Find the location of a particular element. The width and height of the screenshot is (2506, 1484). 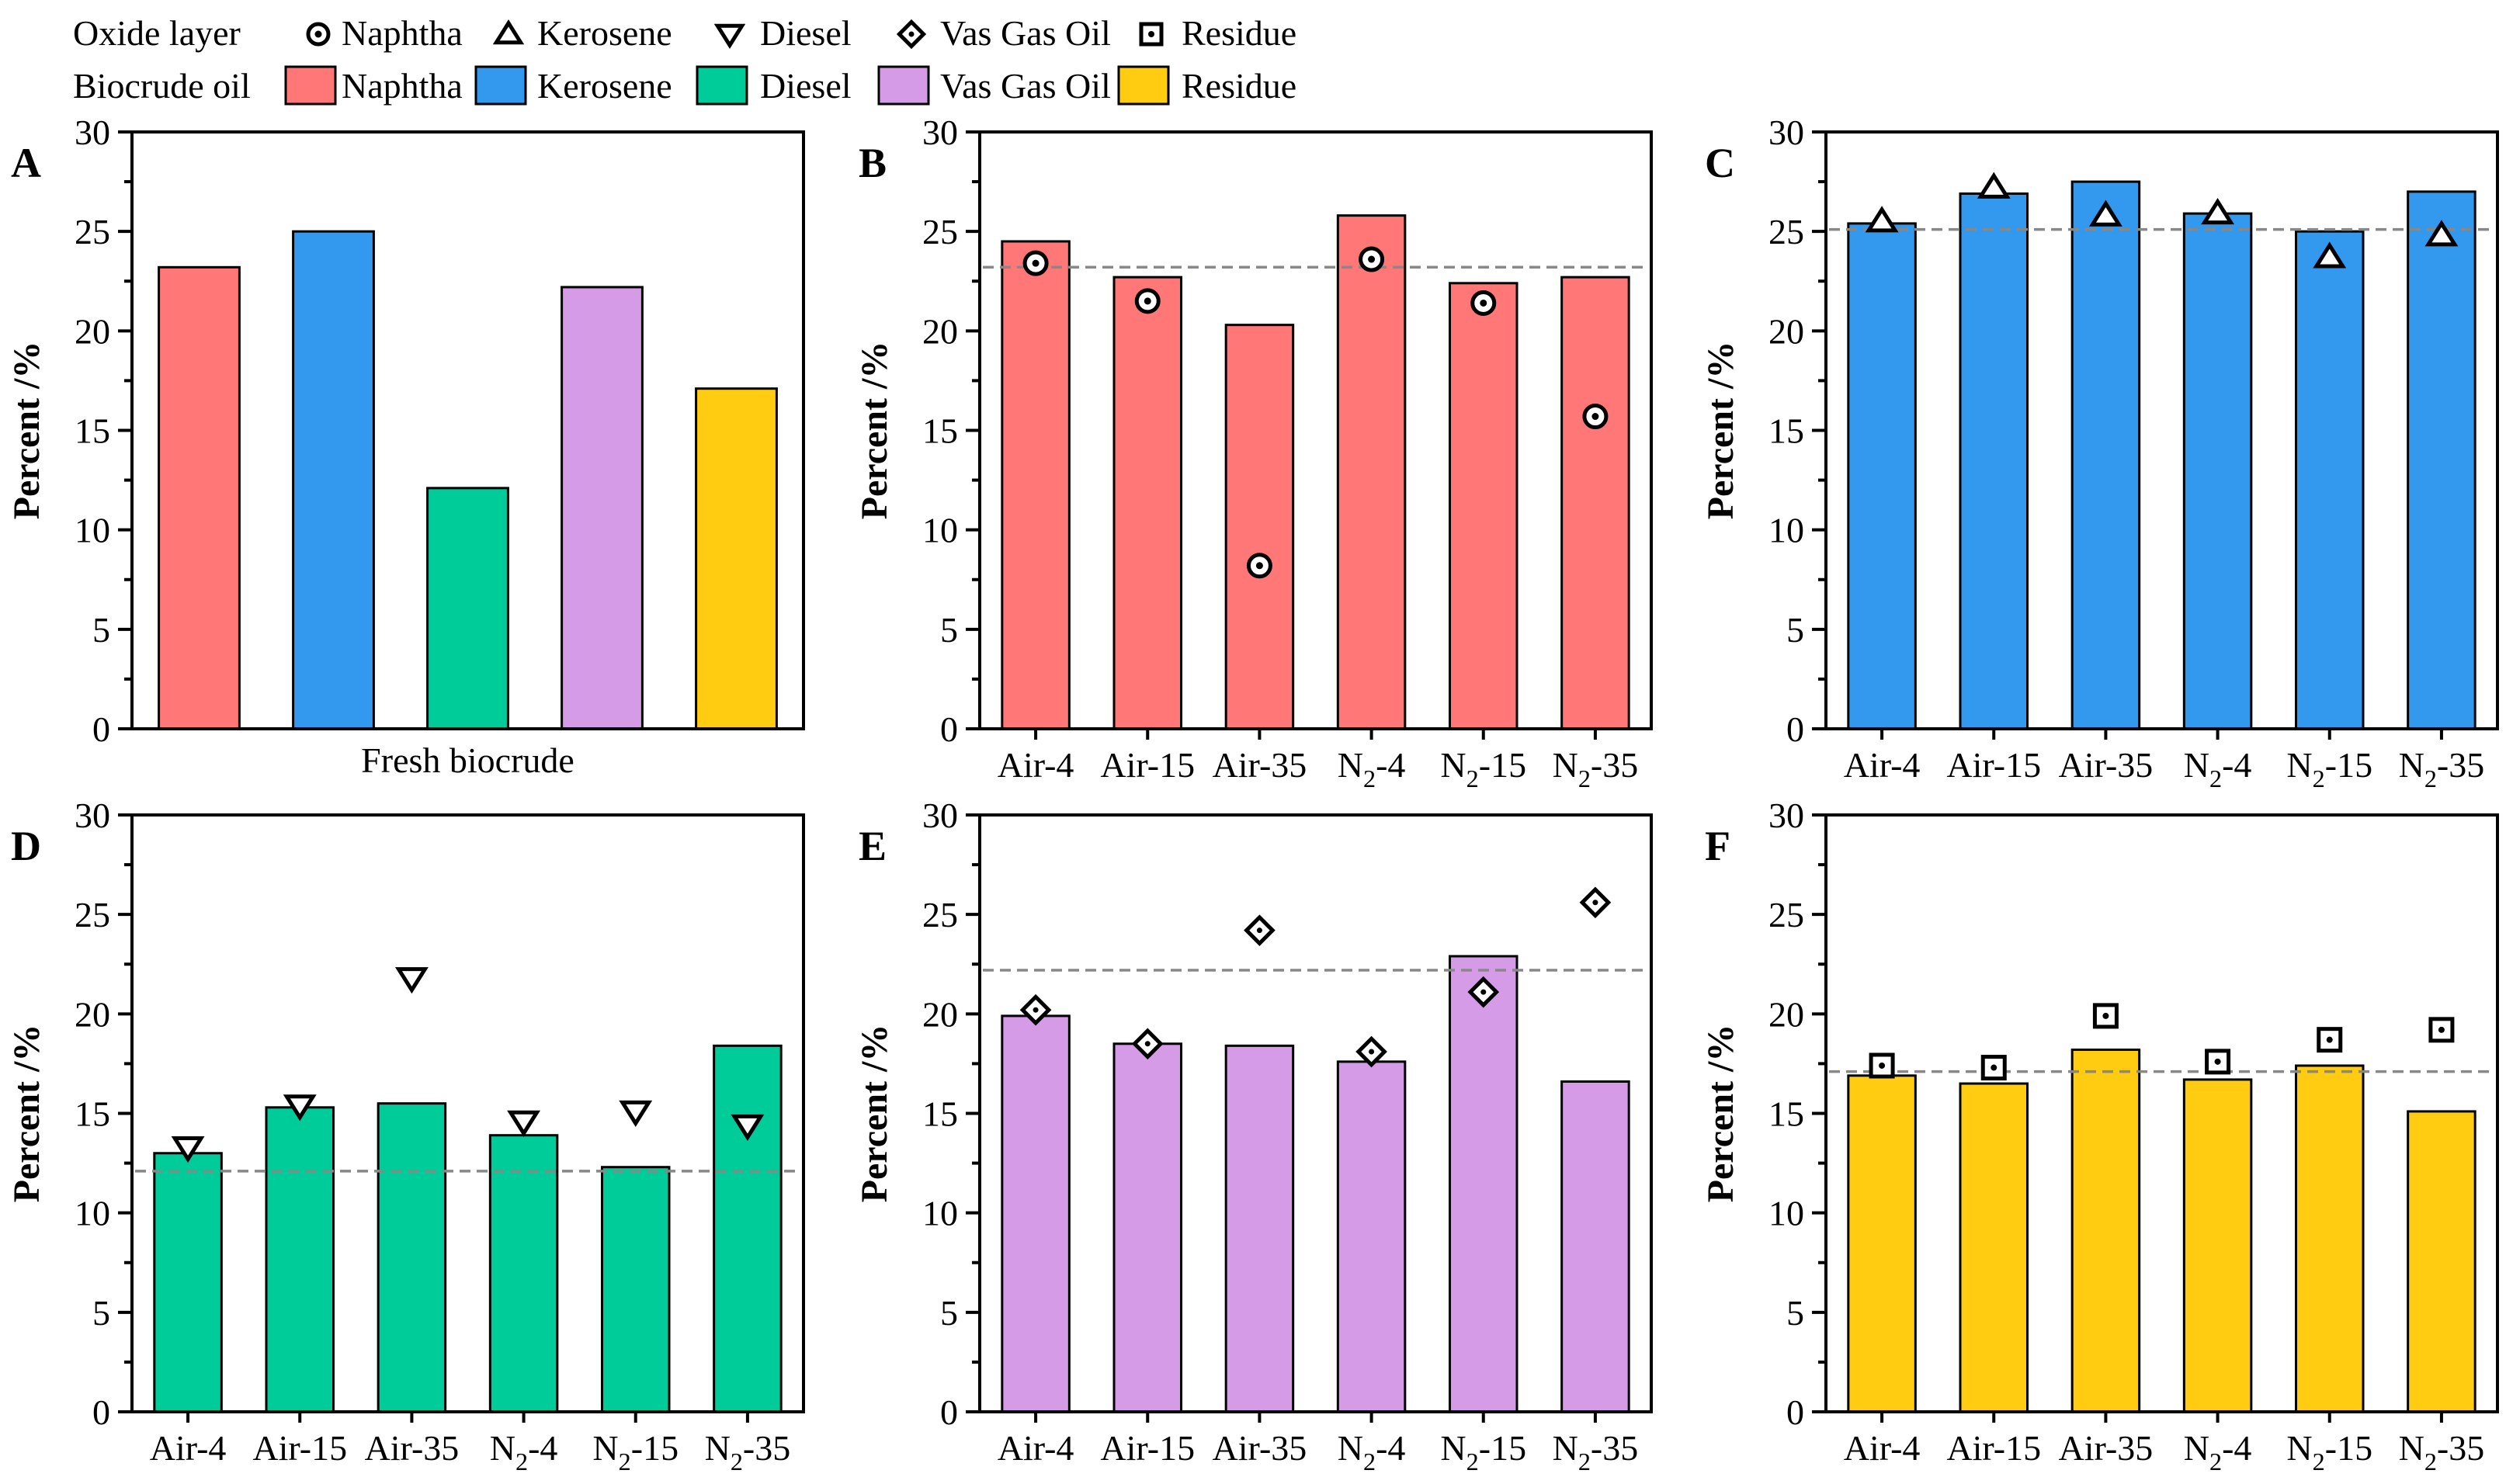

bar-residue is located at coordinates (736, 558).